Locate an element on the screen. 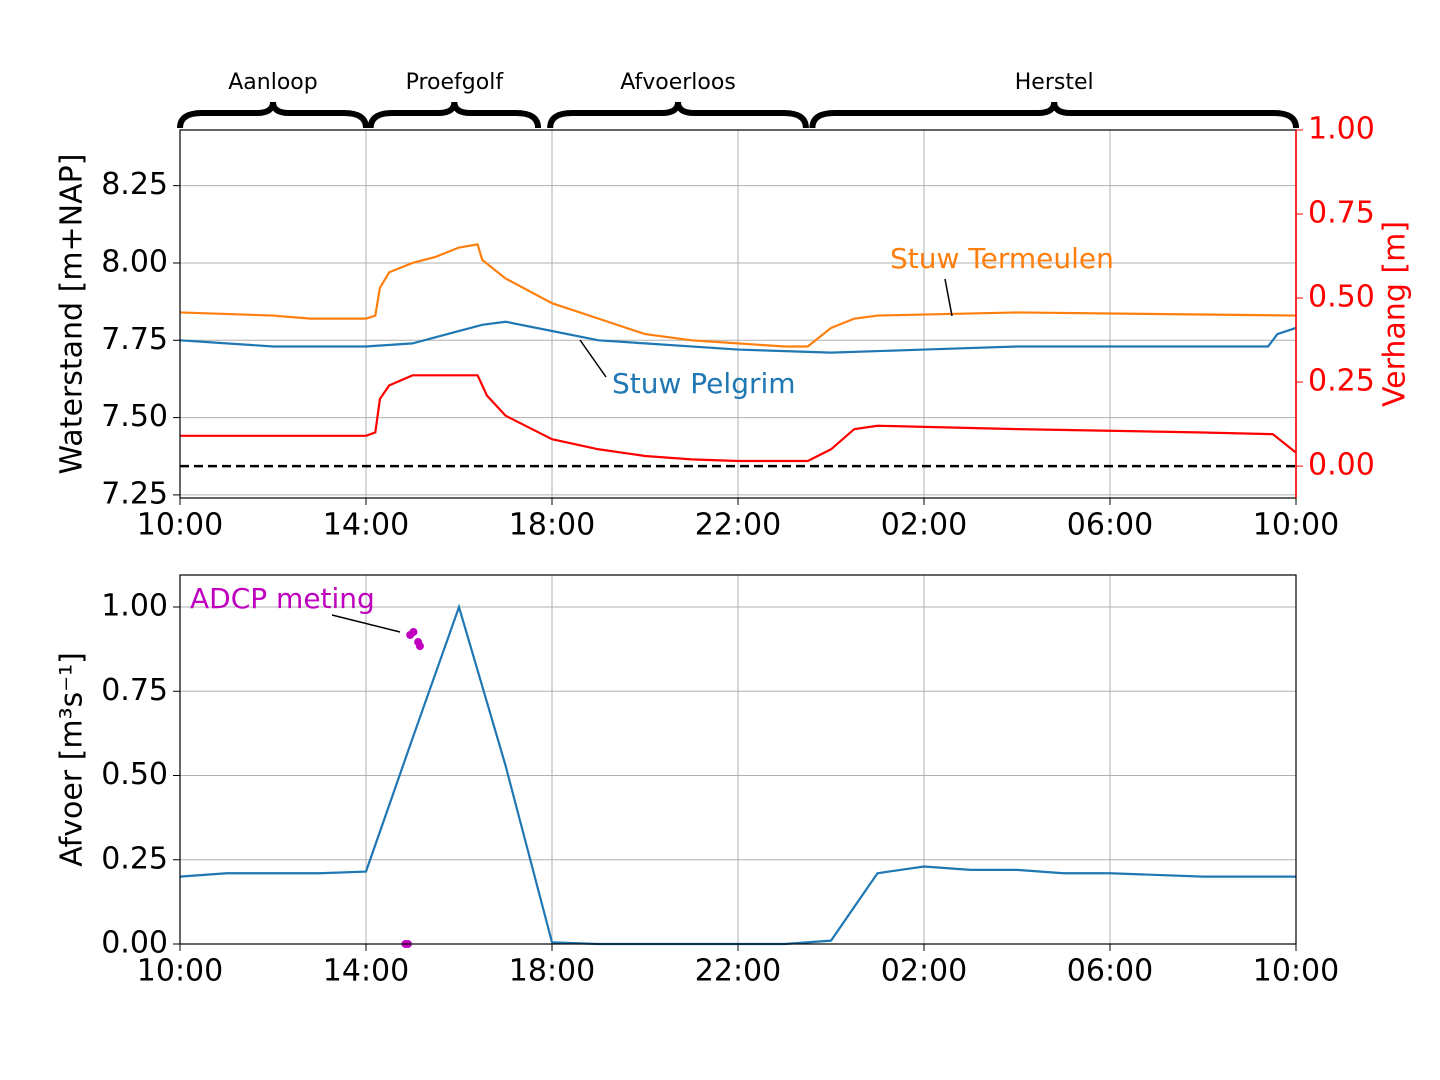 Image resolution: width=1440 pixels, height=1080 pixels. phase-label: Herstel is located at coordinates (1054, 82).